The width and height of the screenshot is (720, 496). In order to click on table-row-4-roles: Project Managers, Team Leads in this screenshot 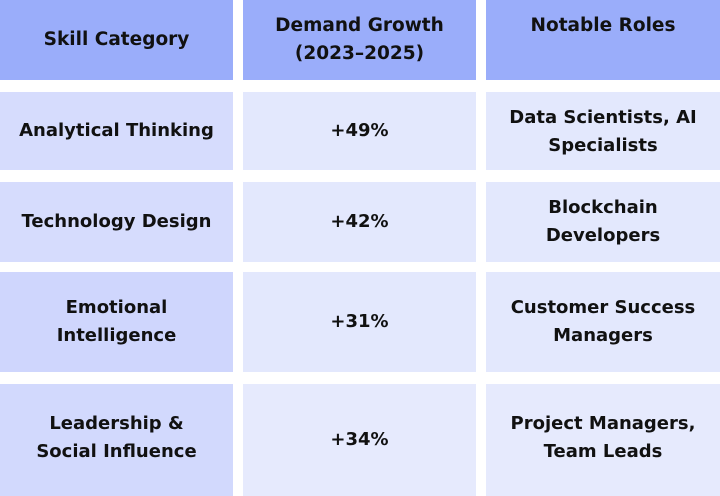, I will do `click(603, 440)`.